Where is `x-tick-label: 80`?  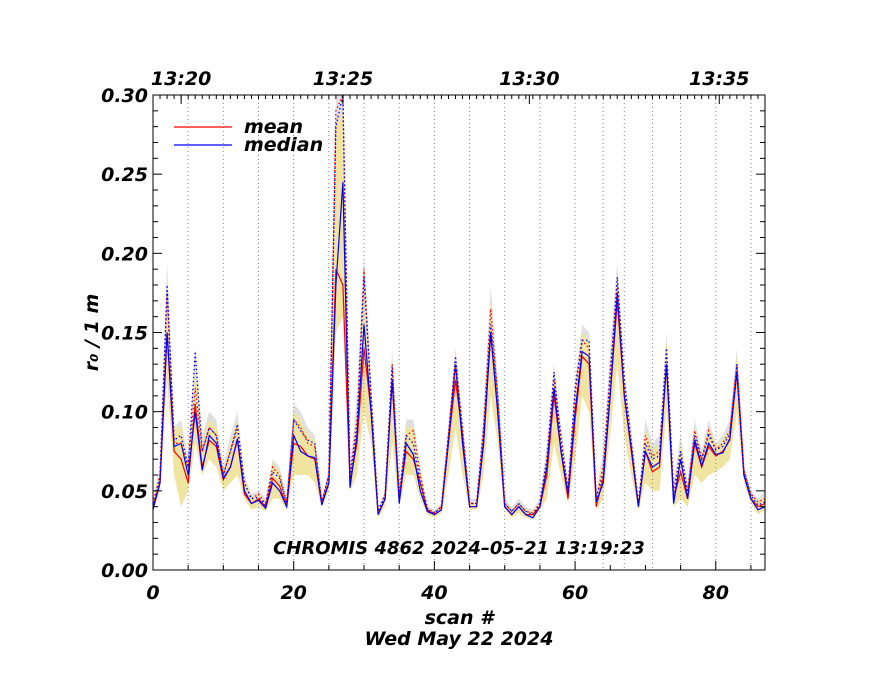 x-tick-label: 80 is located at coordinates (716, 593).